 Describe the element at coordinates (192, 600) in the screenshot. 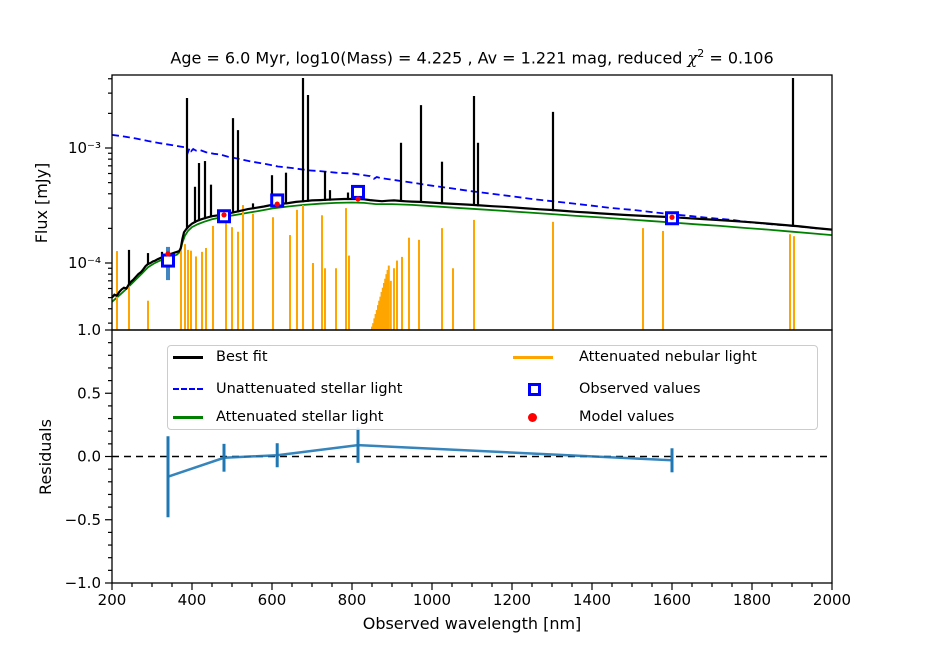

I see `tick-label: 400` at that location.